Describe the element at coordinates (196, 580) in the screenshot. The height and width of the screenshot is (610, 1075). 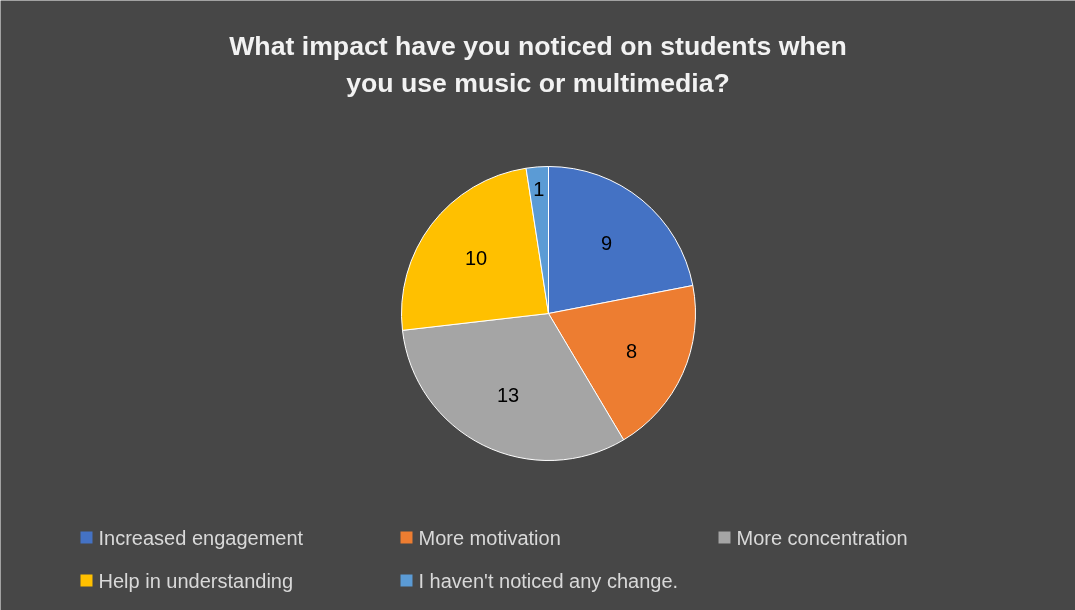
I see `legend-label: Help in understanding` at that location.